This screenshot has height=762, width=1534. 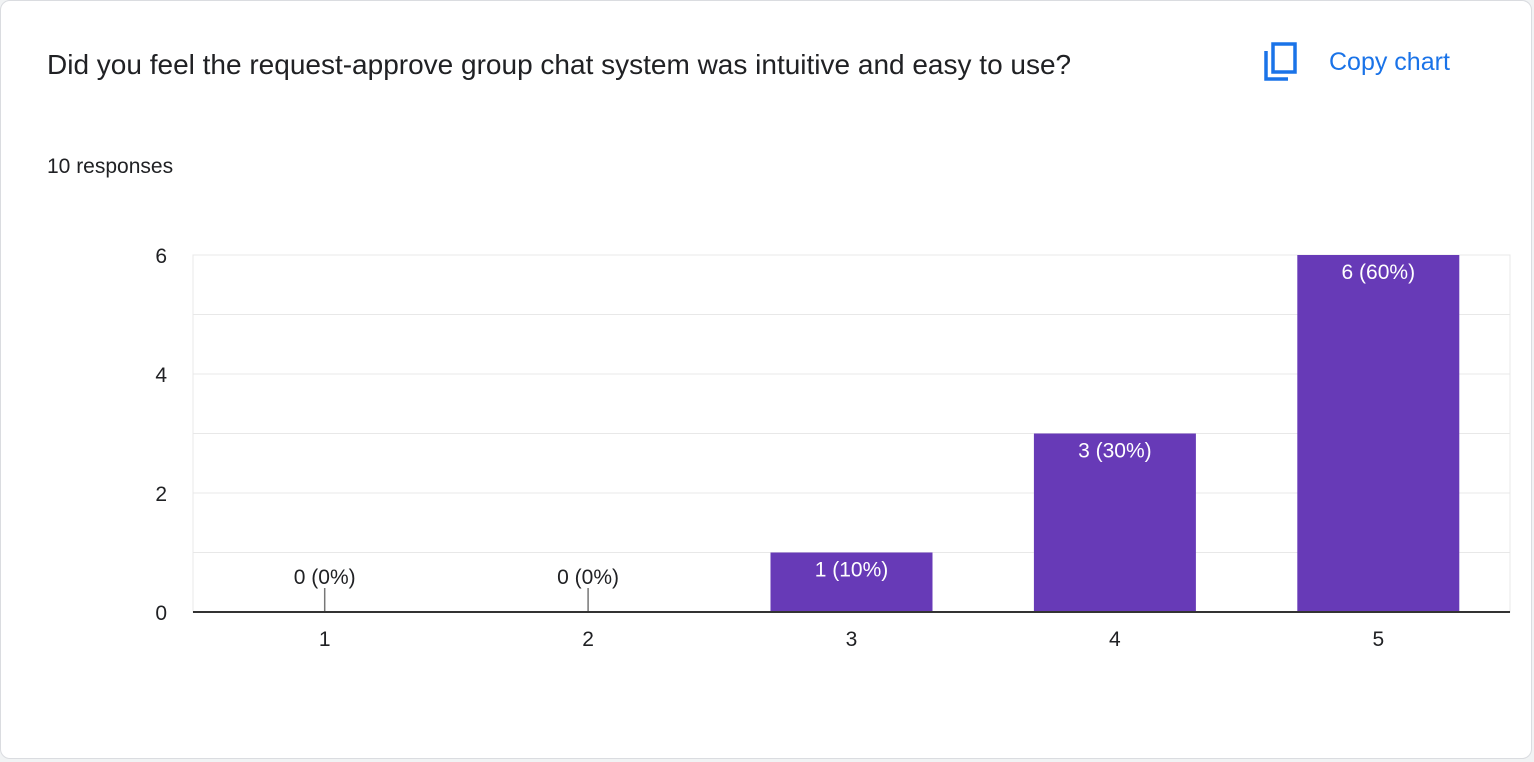 What do you see at coordinates (161, 613) in the screenshot?
I see `y-tick-label: 0` at bounding box center [161, 613].